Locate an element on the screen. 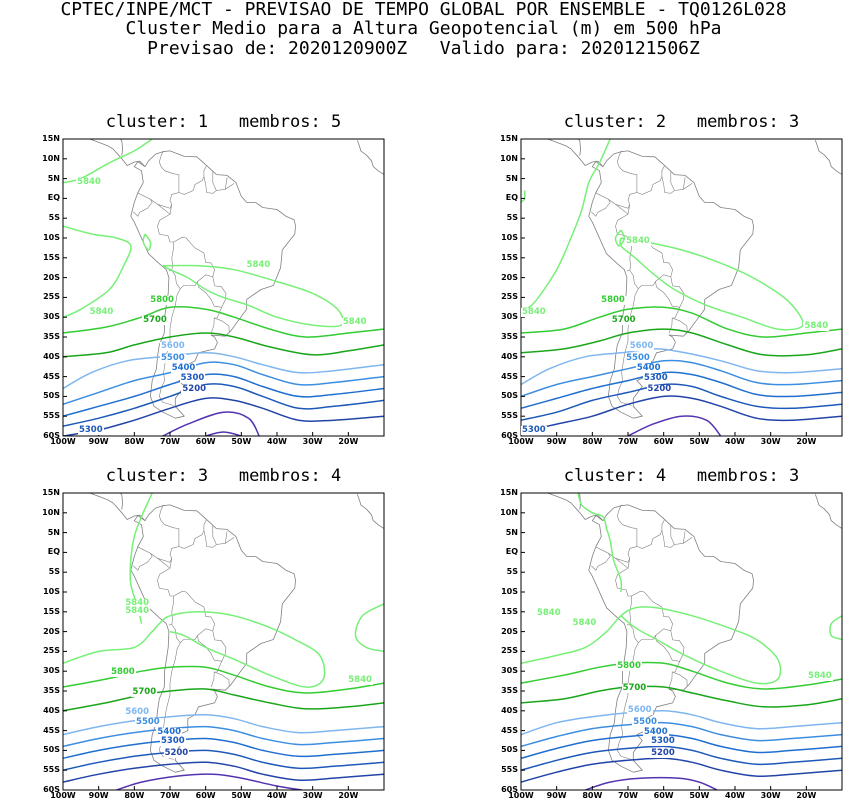  contour-label-5500: 5500 is located at coordinates (638, 357).